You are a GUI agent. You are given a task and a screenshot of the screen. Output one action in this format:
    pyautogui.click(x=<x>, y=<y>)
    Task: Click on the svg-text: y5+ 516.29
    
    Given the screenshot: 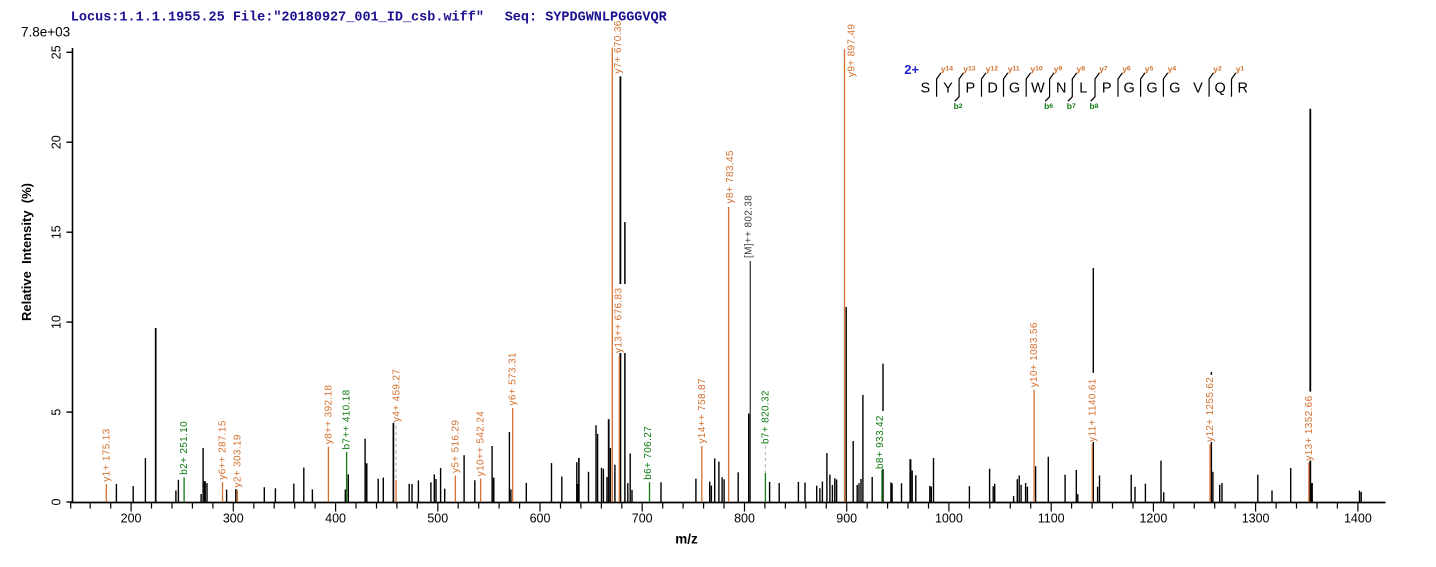 What is the action you would take?
    pyautogui.click(x=455, y=446)
    